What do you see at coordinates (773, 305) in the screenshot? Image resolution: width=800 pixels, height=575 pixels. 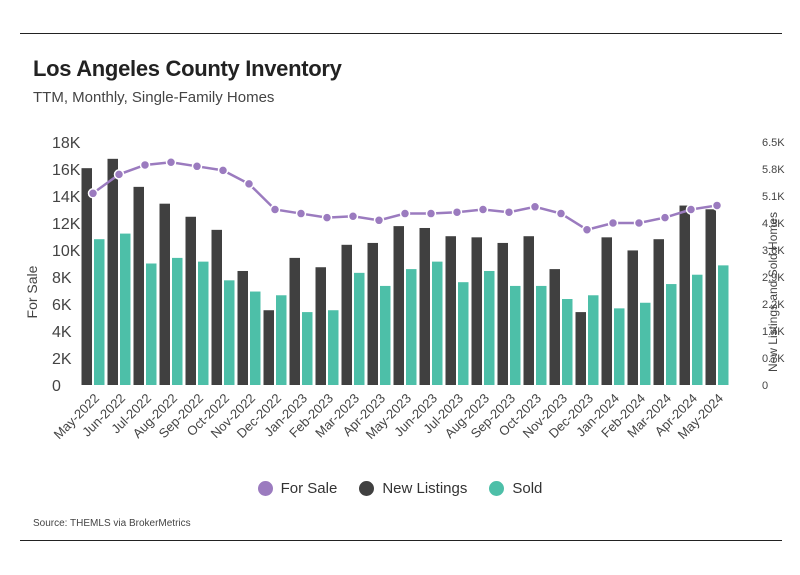 I see `y-right-tick-label: 2.2K` at bounding box center [773, 305].